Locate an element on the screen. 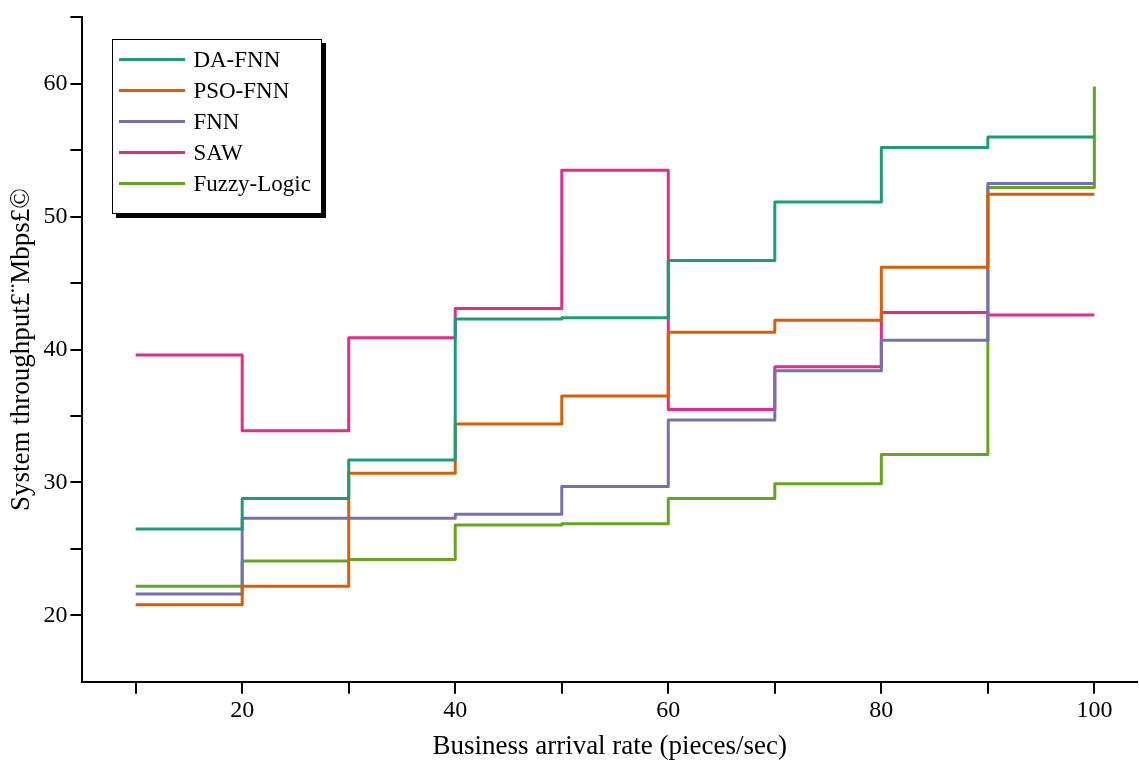  x-tick-label: 60 is located at coordinates (668, 709).